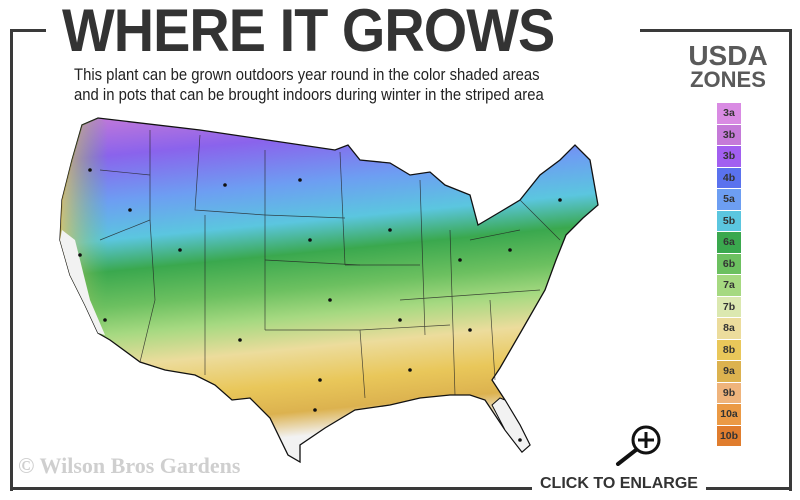 This screenshot has height=500, width=800. What do you see at coordinates (790, 260) in the screenshot?
I see `frame-right` at bounding box center [790, 260].